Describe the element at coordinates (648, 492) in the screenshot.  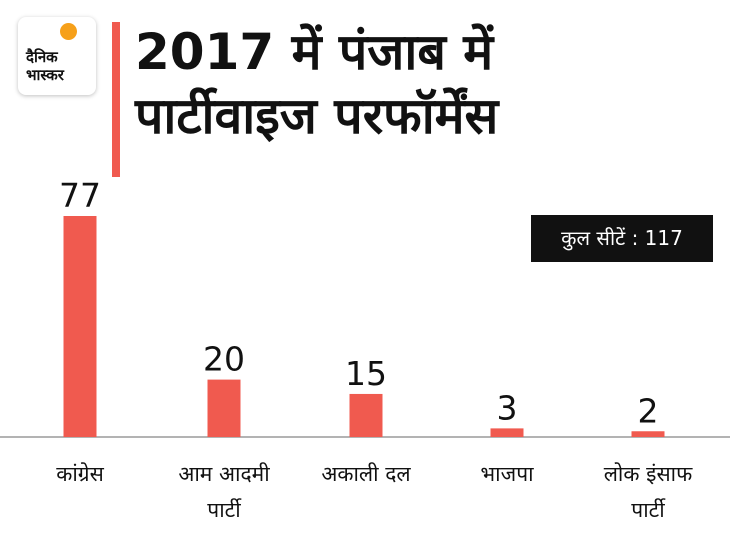
I see `x-tick-label: लोक इंसाफ पार्टी` at that location.